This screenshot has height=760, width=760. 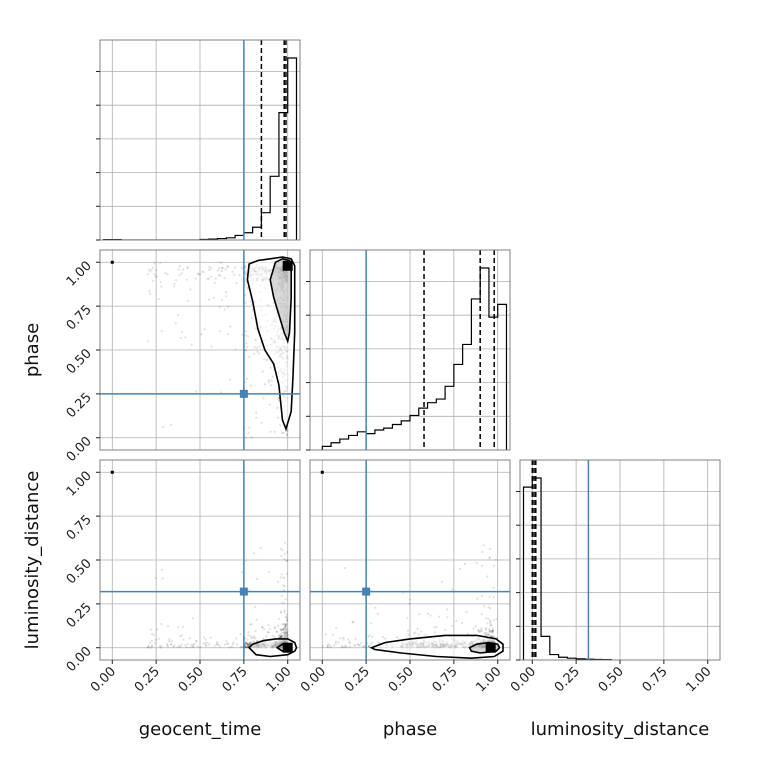 I want to click on panel-frame, so click(x=200, y=140).